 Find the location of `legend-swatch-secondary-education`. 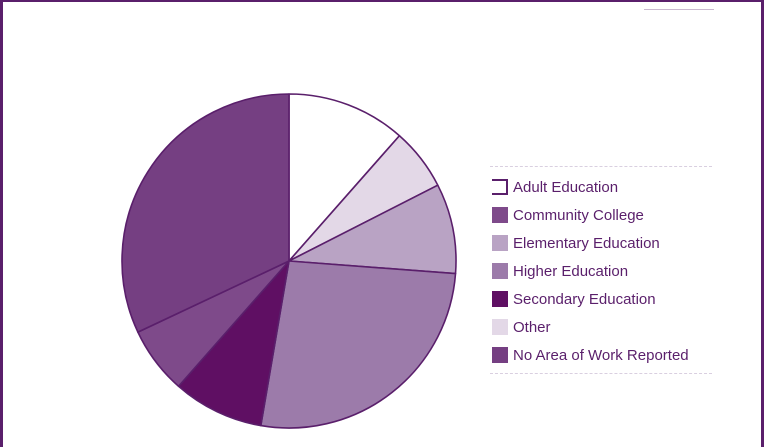

legend-swatch-secondary-education is located at coordinates (500, 299).